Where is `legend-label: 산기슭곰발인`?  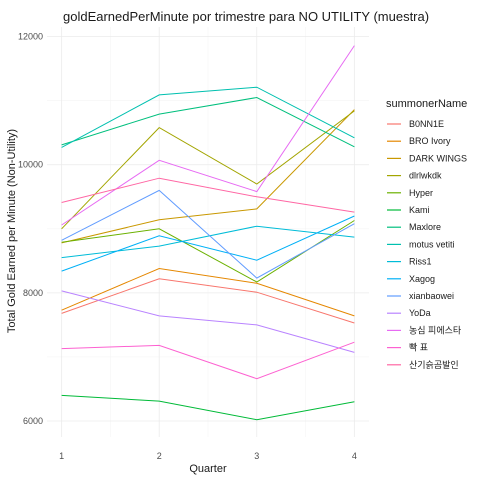
legend-label: 산기슭곰발인 is located at coordinates (434, 365).